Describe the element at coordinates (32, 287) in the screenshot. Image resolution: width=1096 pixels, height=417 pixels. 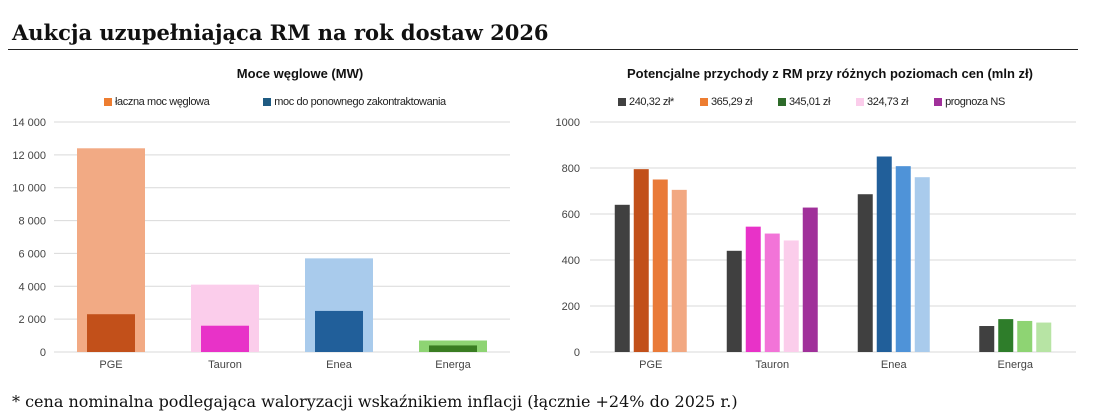
I see `y-tick-label: 4 000` at that location.